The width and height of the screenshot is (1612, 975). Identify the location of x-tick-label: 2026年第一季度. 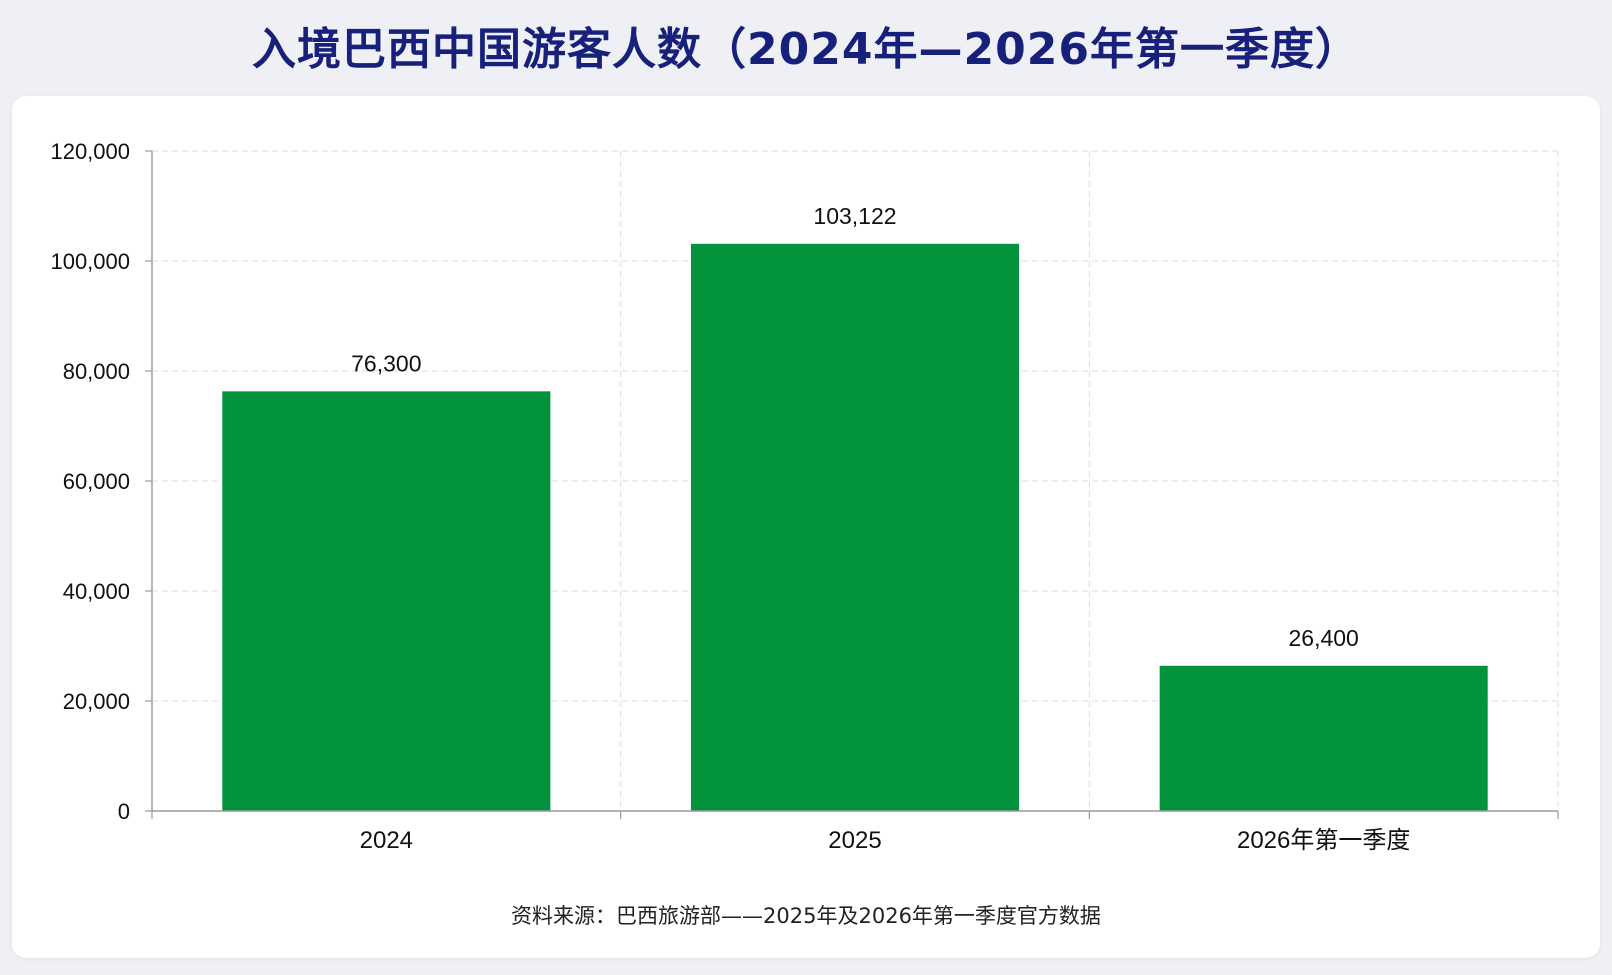
(1323, 840).